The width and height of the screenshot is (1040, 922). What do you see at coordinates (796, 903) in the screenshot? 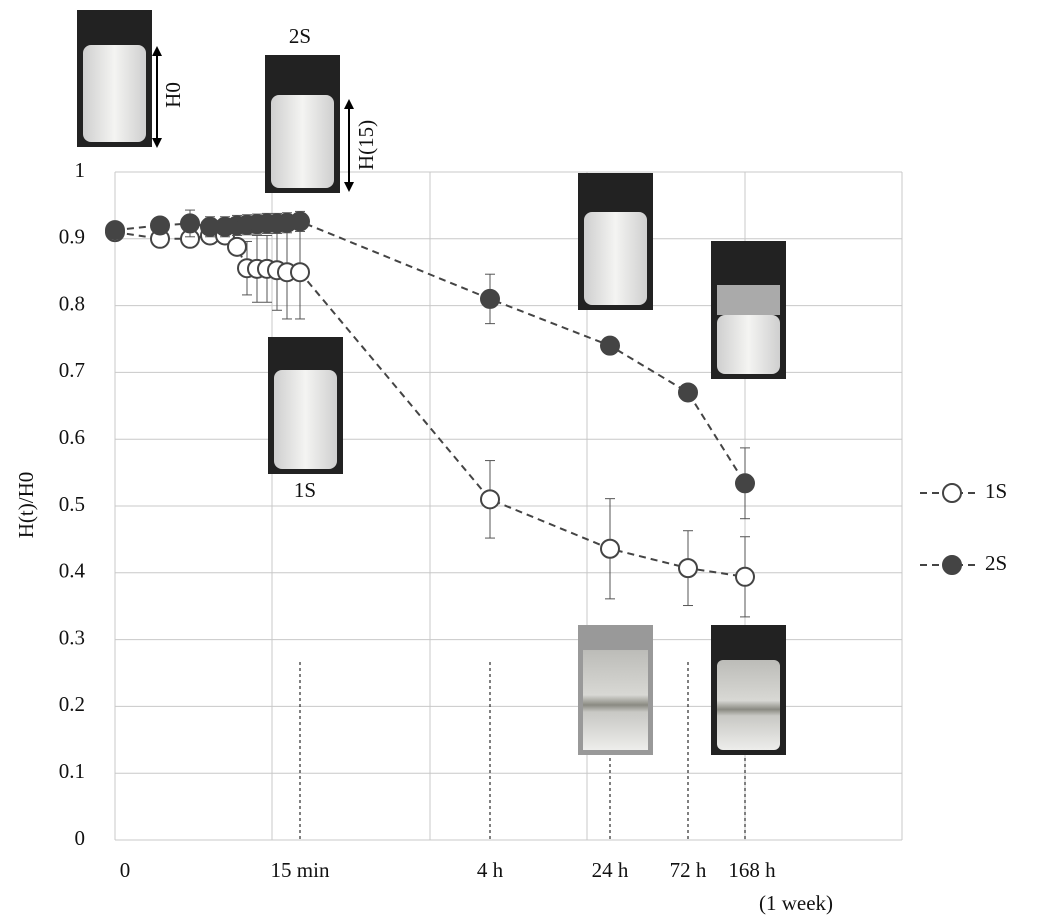
I see `x-label-note: (1 week)` at bounding box center [796, 903].